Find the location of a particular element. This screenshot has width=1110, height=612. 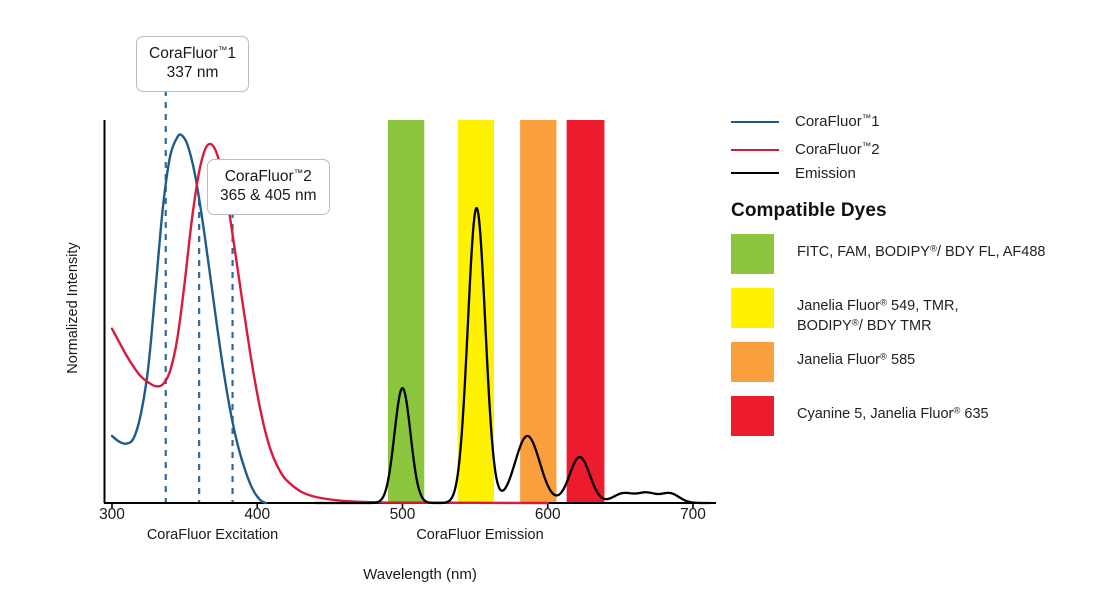

dye-row-0: FITC, FAM, BODIPY®/ BDY FL, AF488 is located at coordinates (888, 254).